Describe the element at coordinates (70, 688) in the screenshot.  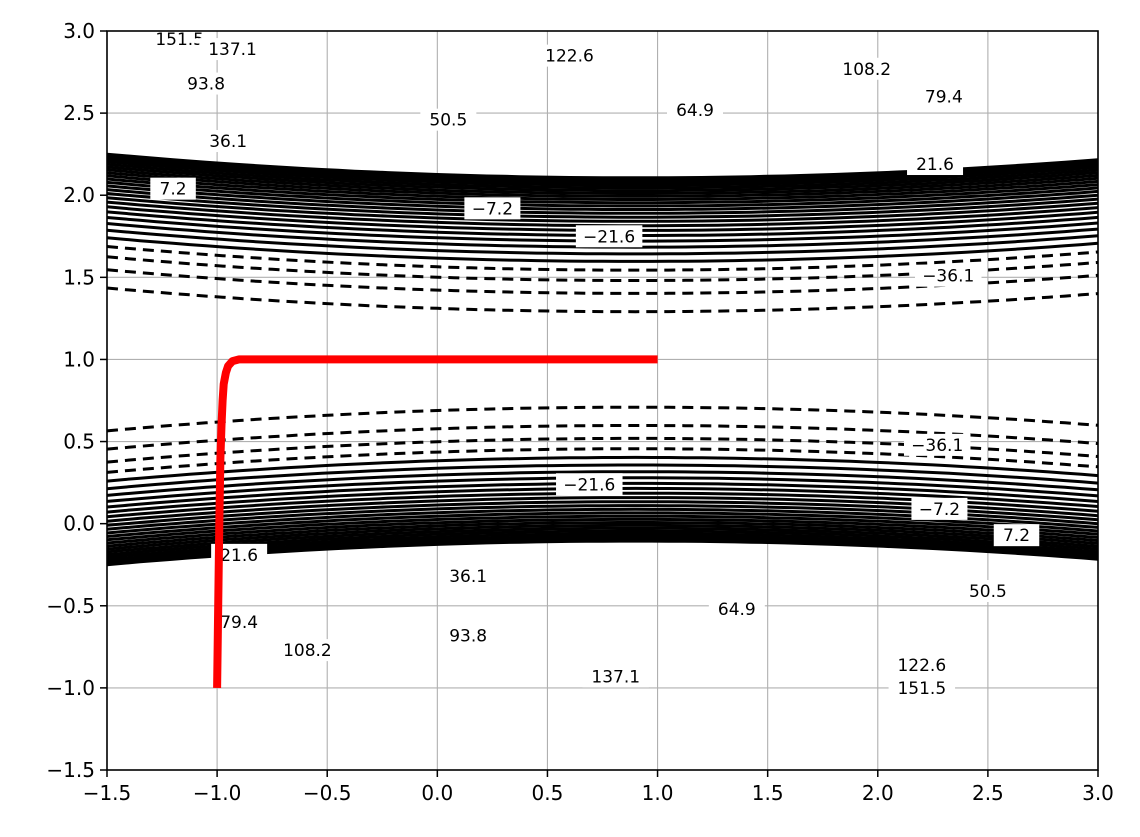
I see `y-tick-label: −1.0` at that location.